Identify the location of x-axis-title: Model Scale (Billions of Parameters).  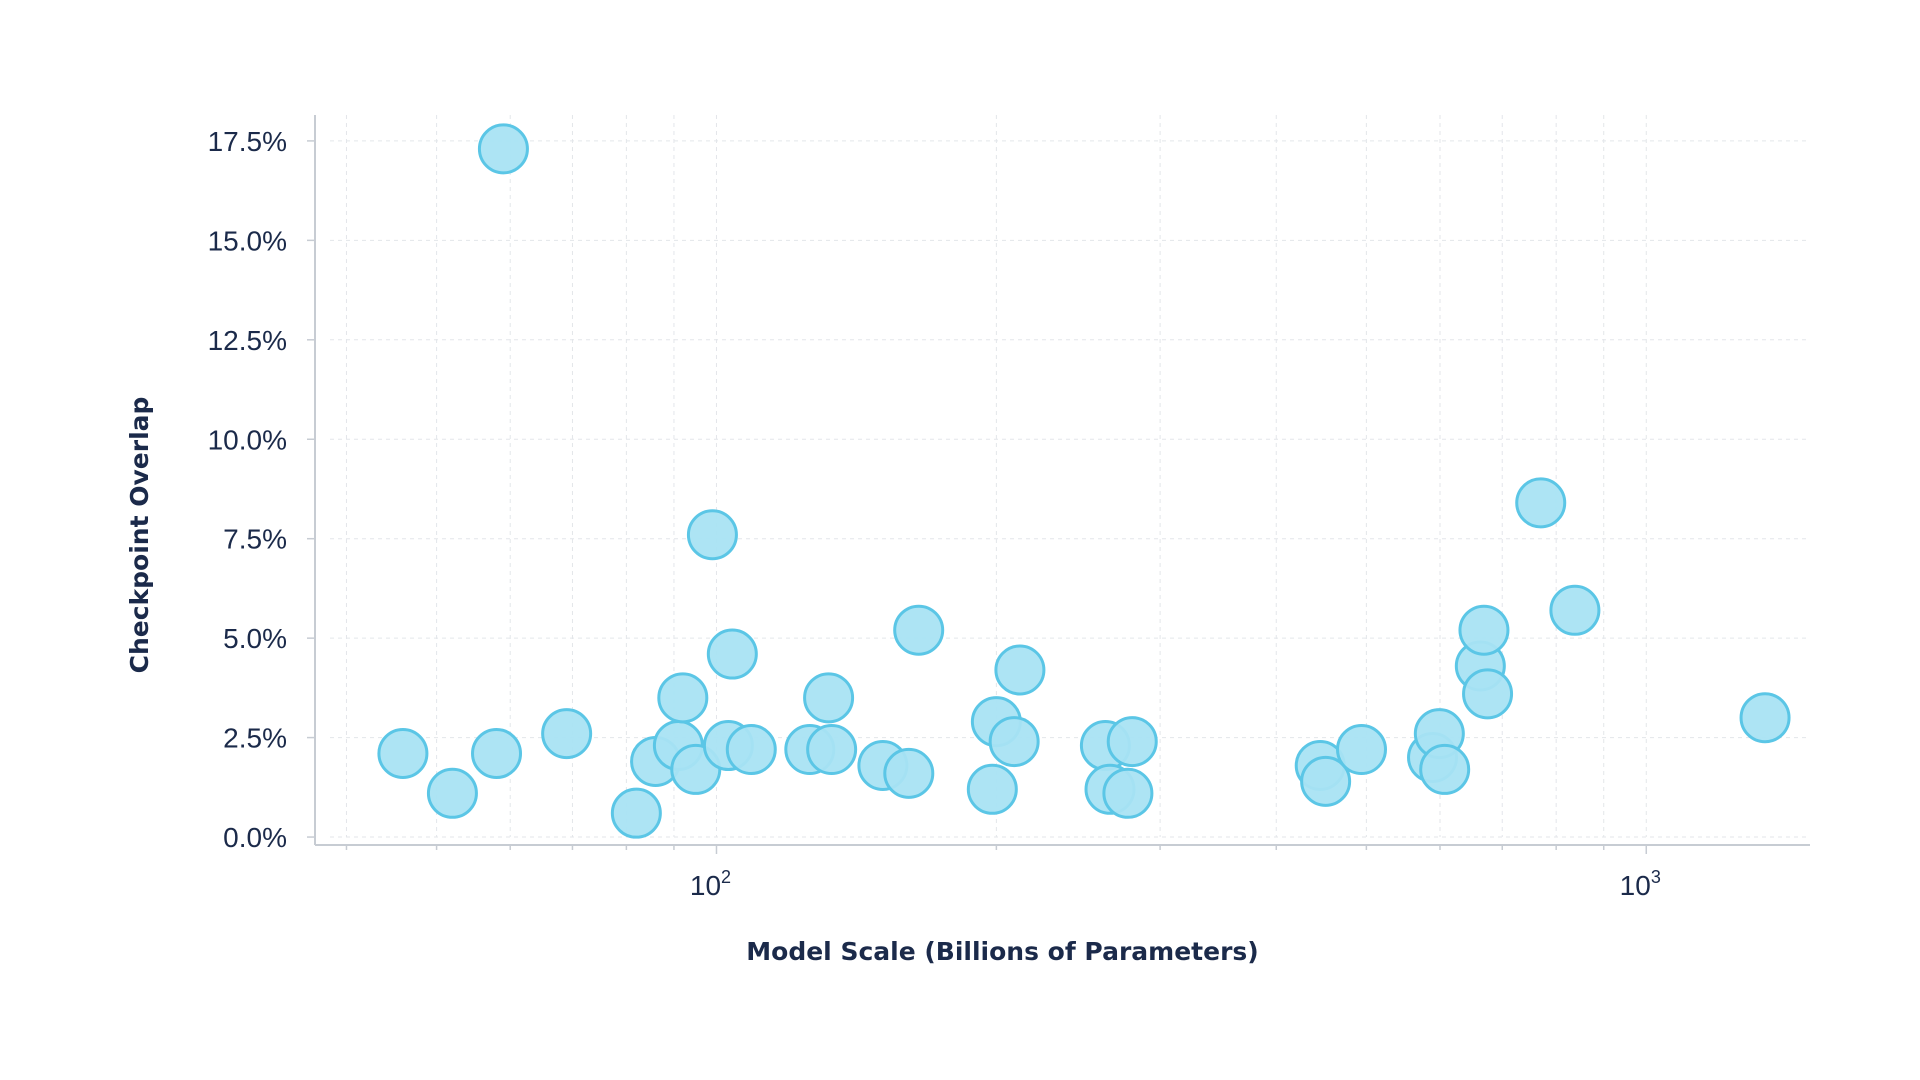
(1002, 951).